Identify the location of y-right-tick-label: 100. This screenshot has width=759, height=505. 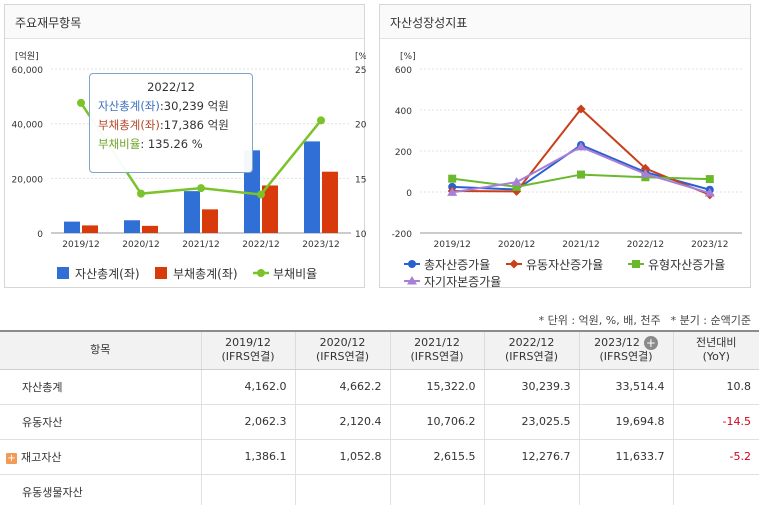
(360, 235).